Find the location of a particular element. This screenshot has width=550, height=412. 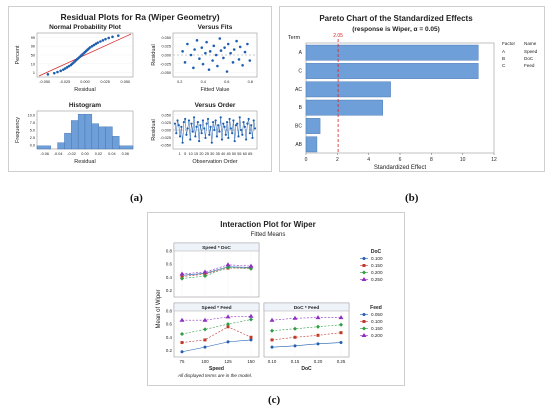

versus_fits-ytick: 0.000 is located at coordinates (166, 56).